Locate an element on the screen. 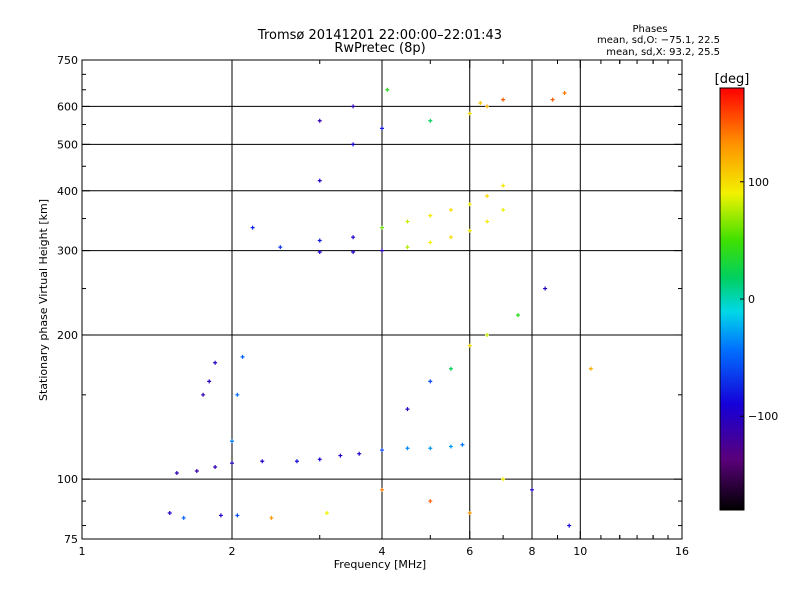 The height and width of the screenshot is (600, 800). x-tick-label: 10 is located at coordinates (580, 551).